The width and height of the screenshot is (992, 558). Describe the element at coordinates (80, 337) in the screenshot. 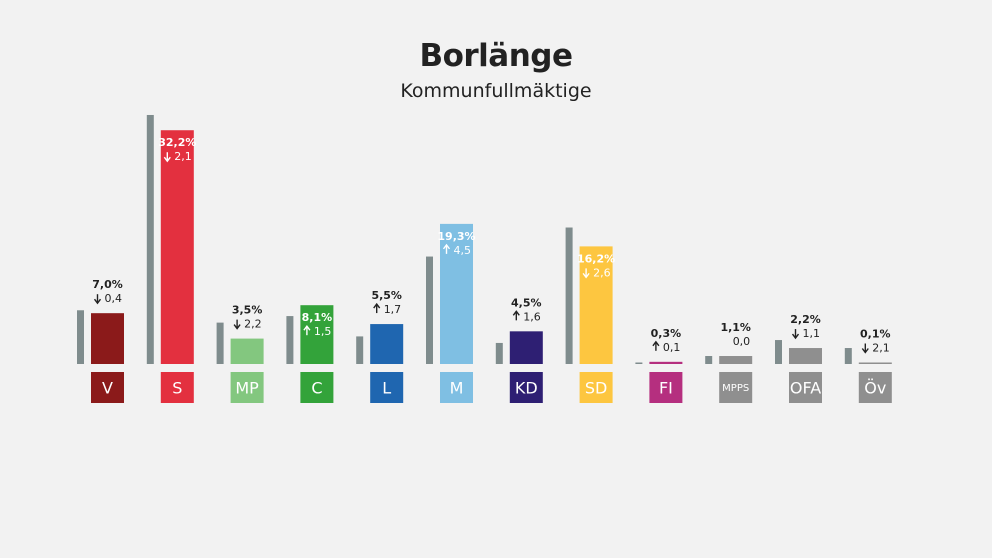

I see `previous-bar-v` at that location.